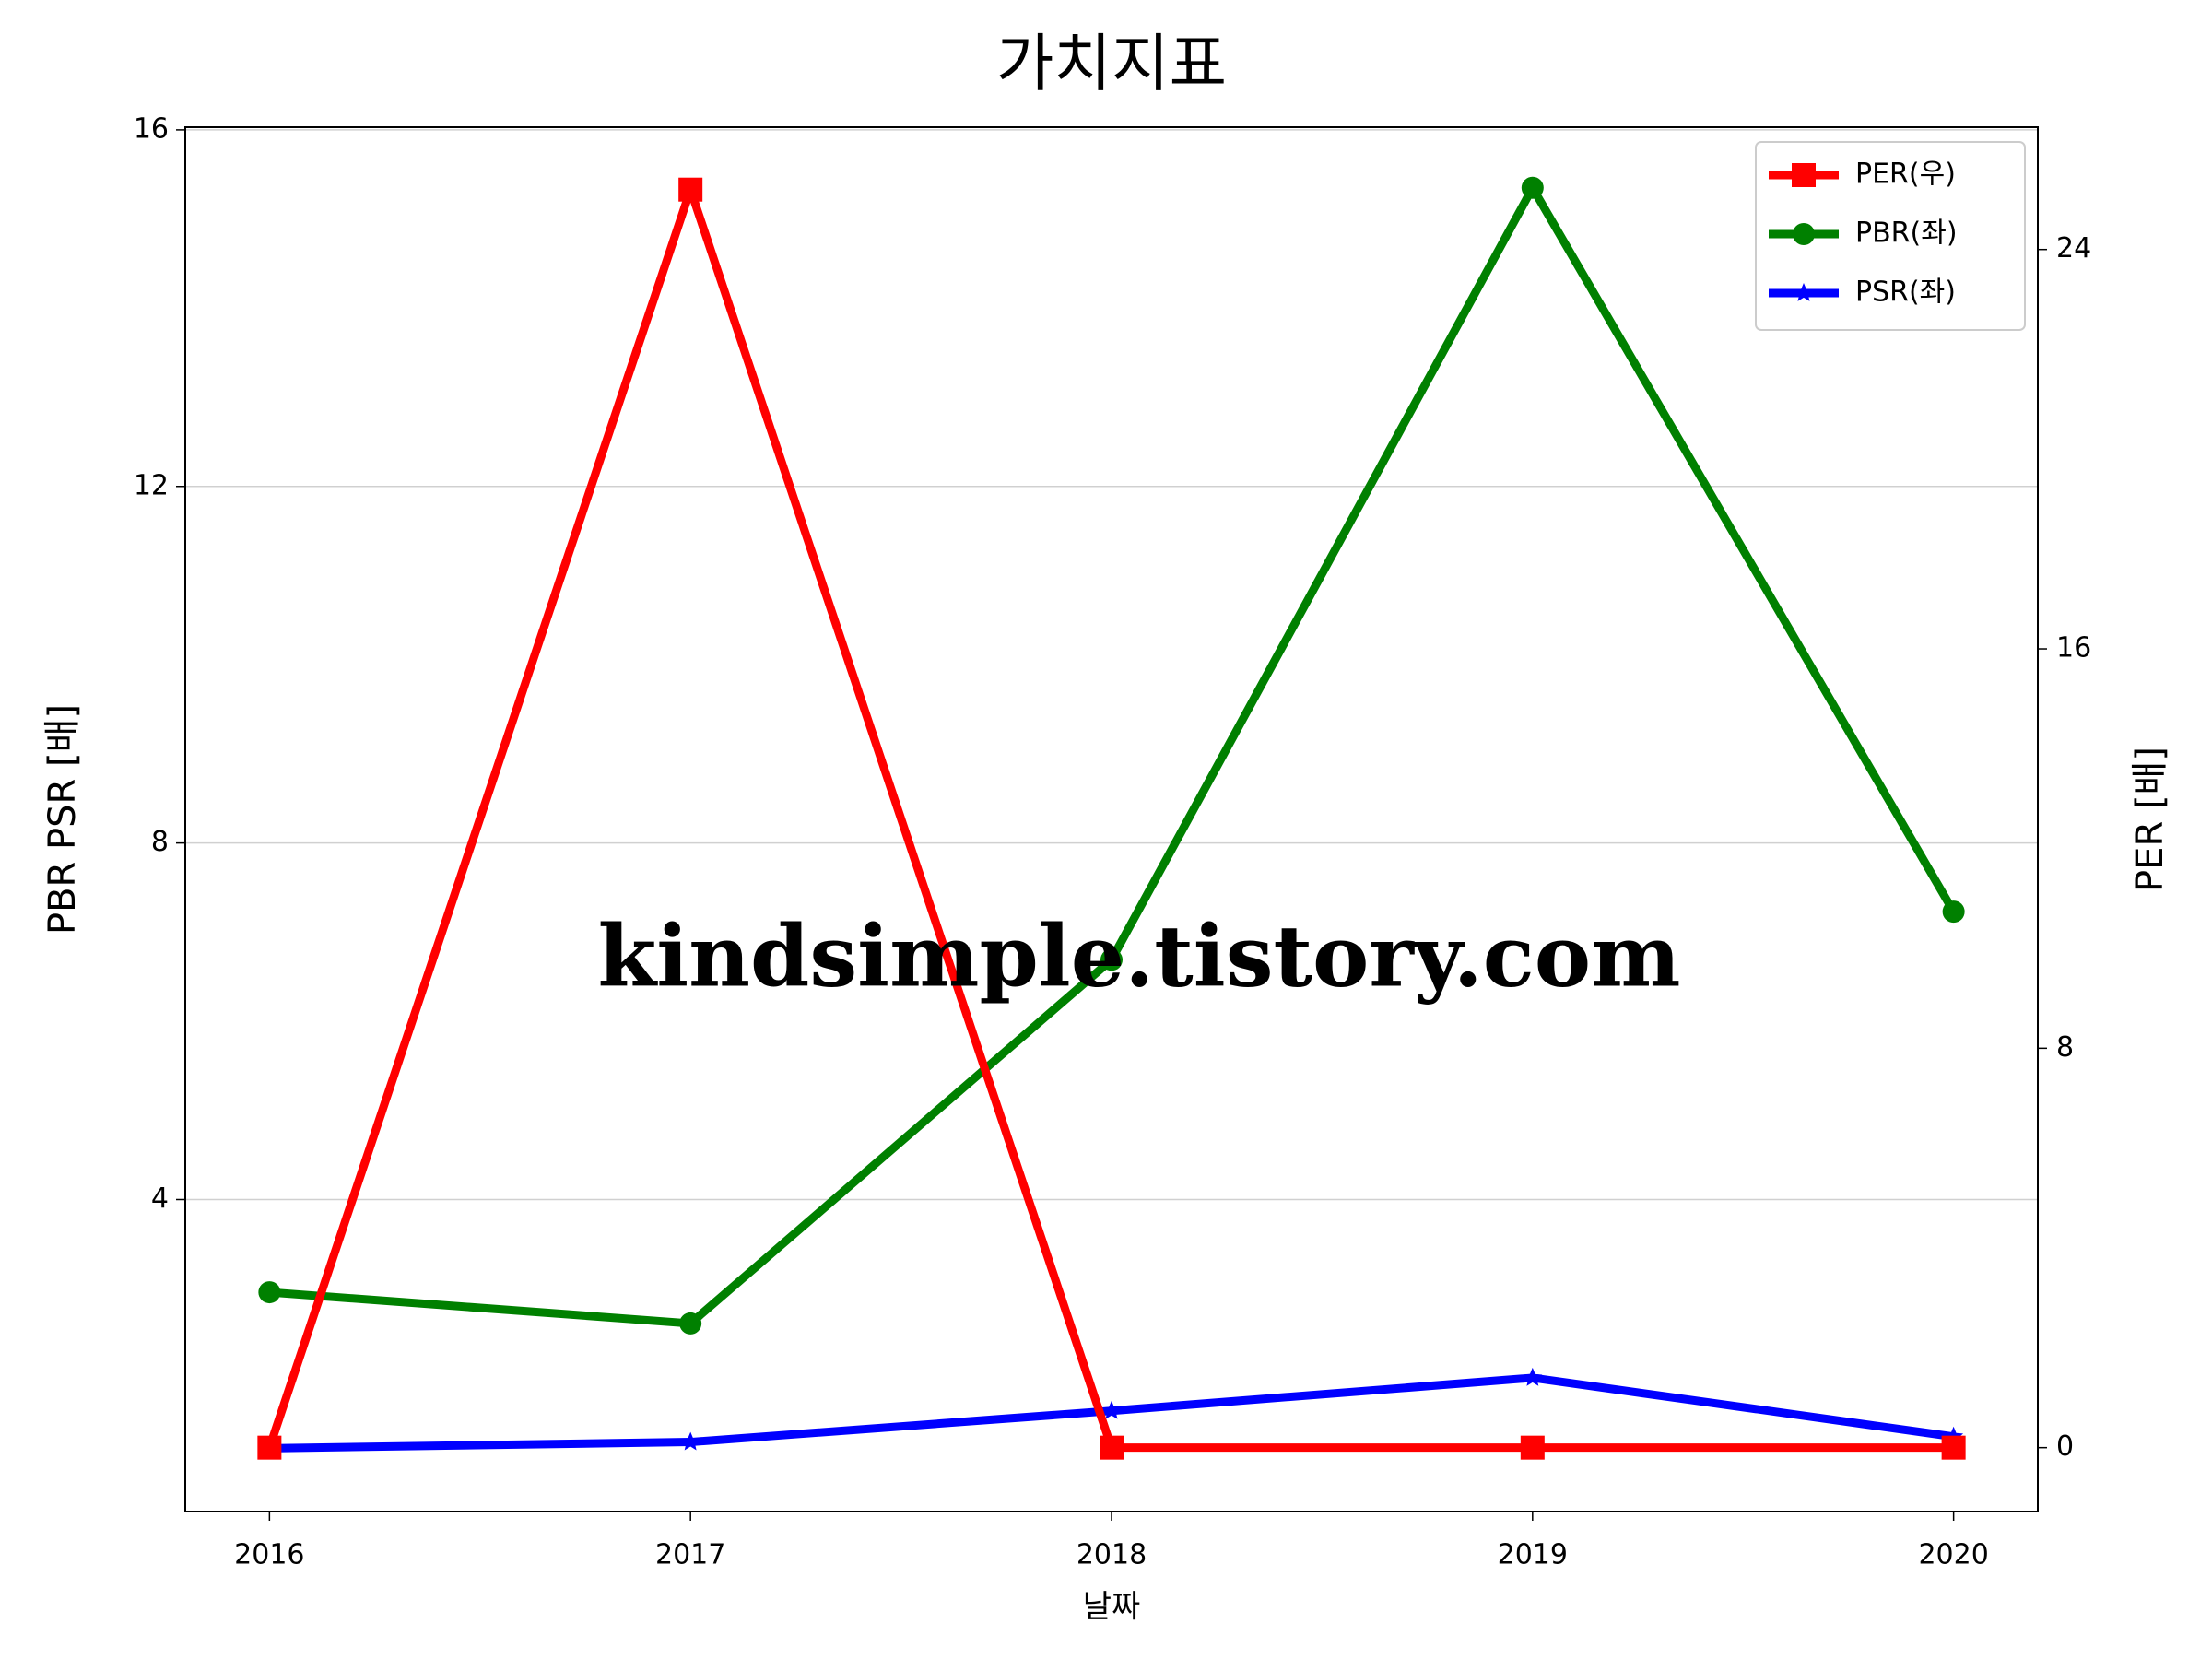 This screenshot has height=1659, width=2212. What do you see at coordinates (1111, 65) in the screenshot?
I see `chart-title: 가치지표` at bounding box center [1111, 65].